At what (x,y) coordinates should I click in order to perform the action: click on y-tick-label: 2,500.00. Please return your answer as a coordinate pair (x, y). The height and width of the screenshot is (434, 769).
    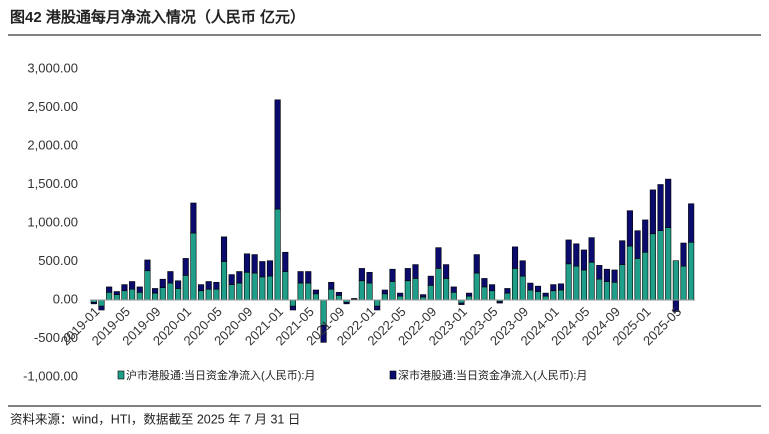
    Looking at the image, I should click on (52, 106).